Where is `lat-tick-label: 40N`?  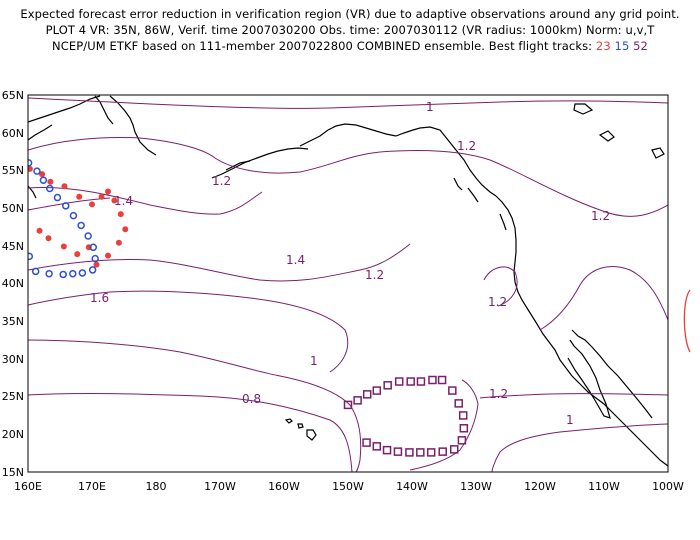 lat-tick-label: 40N is located at coordinates (13, 283).